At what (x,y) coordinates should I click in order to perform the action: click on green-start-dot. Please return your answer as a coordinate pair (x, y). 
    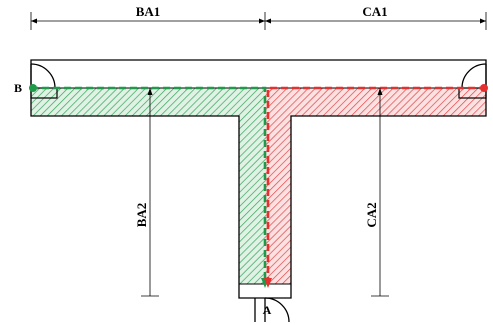
    Looking at the image, I should click on (33, 88).